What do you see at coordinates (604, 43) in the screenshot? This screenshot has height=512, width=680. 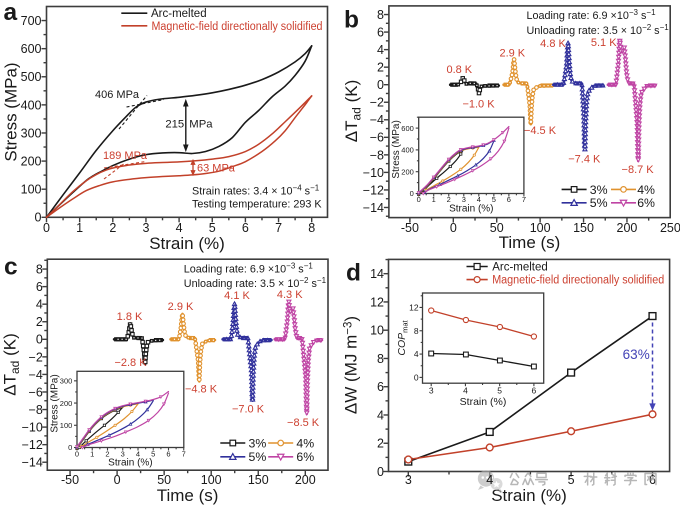 I see `svg-text: 5.1 K` at bounding box center [604, 43].